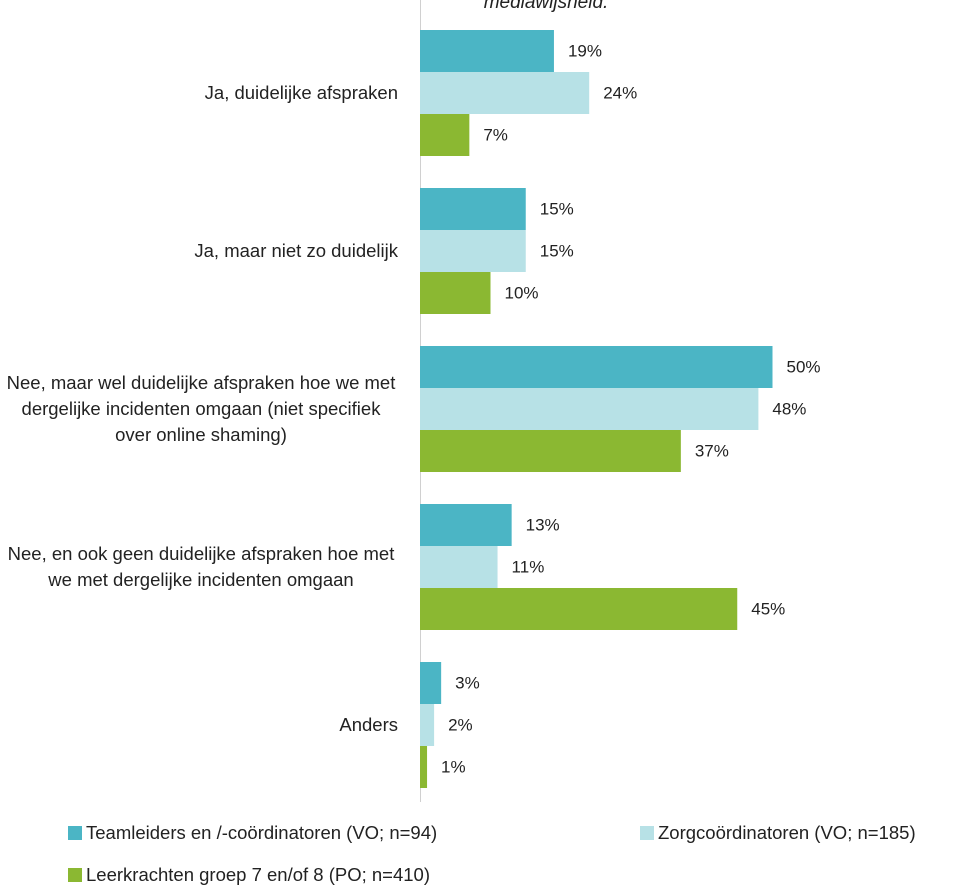 The height and width of the screenshot is (885, 957). Describe the element at coordinates (789, 408) in the screenshot. I see `value-label: 48%` at that location.